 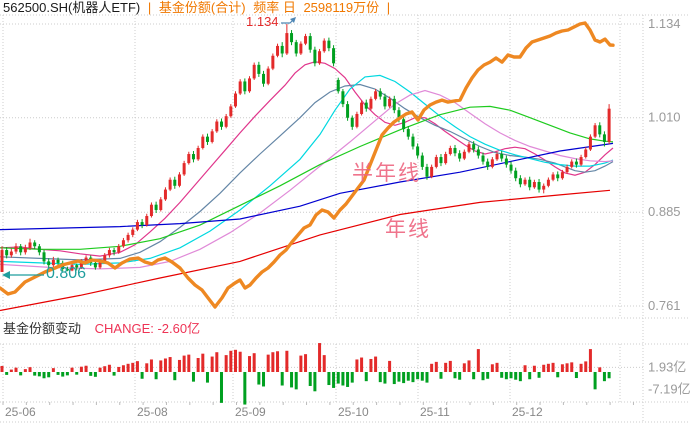 I want to click on high-price-marker: 1.134, so click(x=262, y=21).